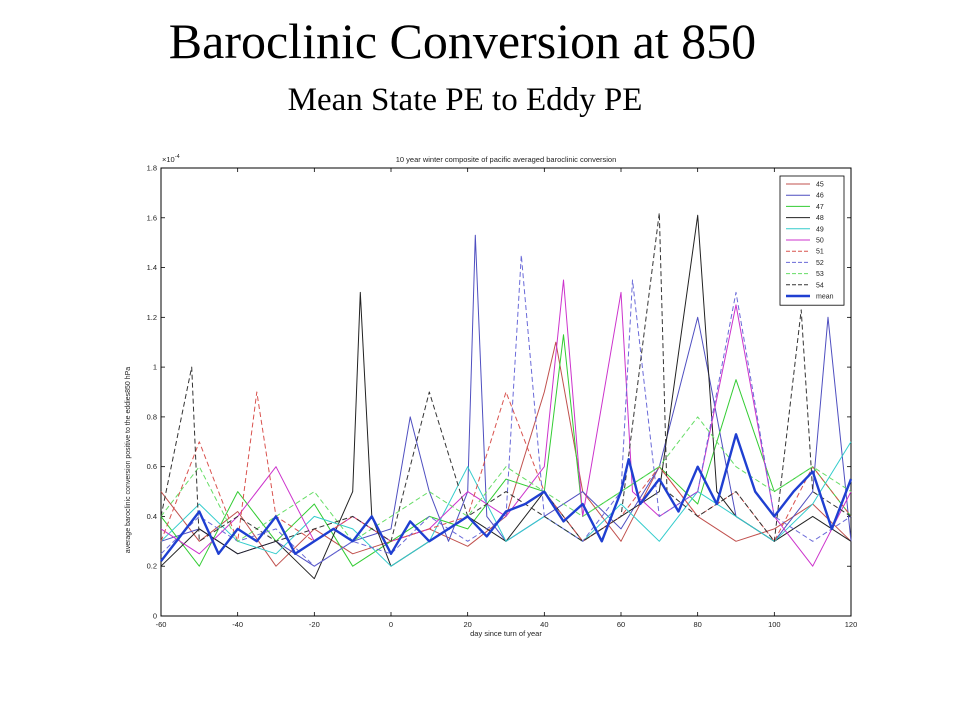  Describe the element at coordinates (467, 624) in the screenshot. I see `x-tick-label: 20` at that location.